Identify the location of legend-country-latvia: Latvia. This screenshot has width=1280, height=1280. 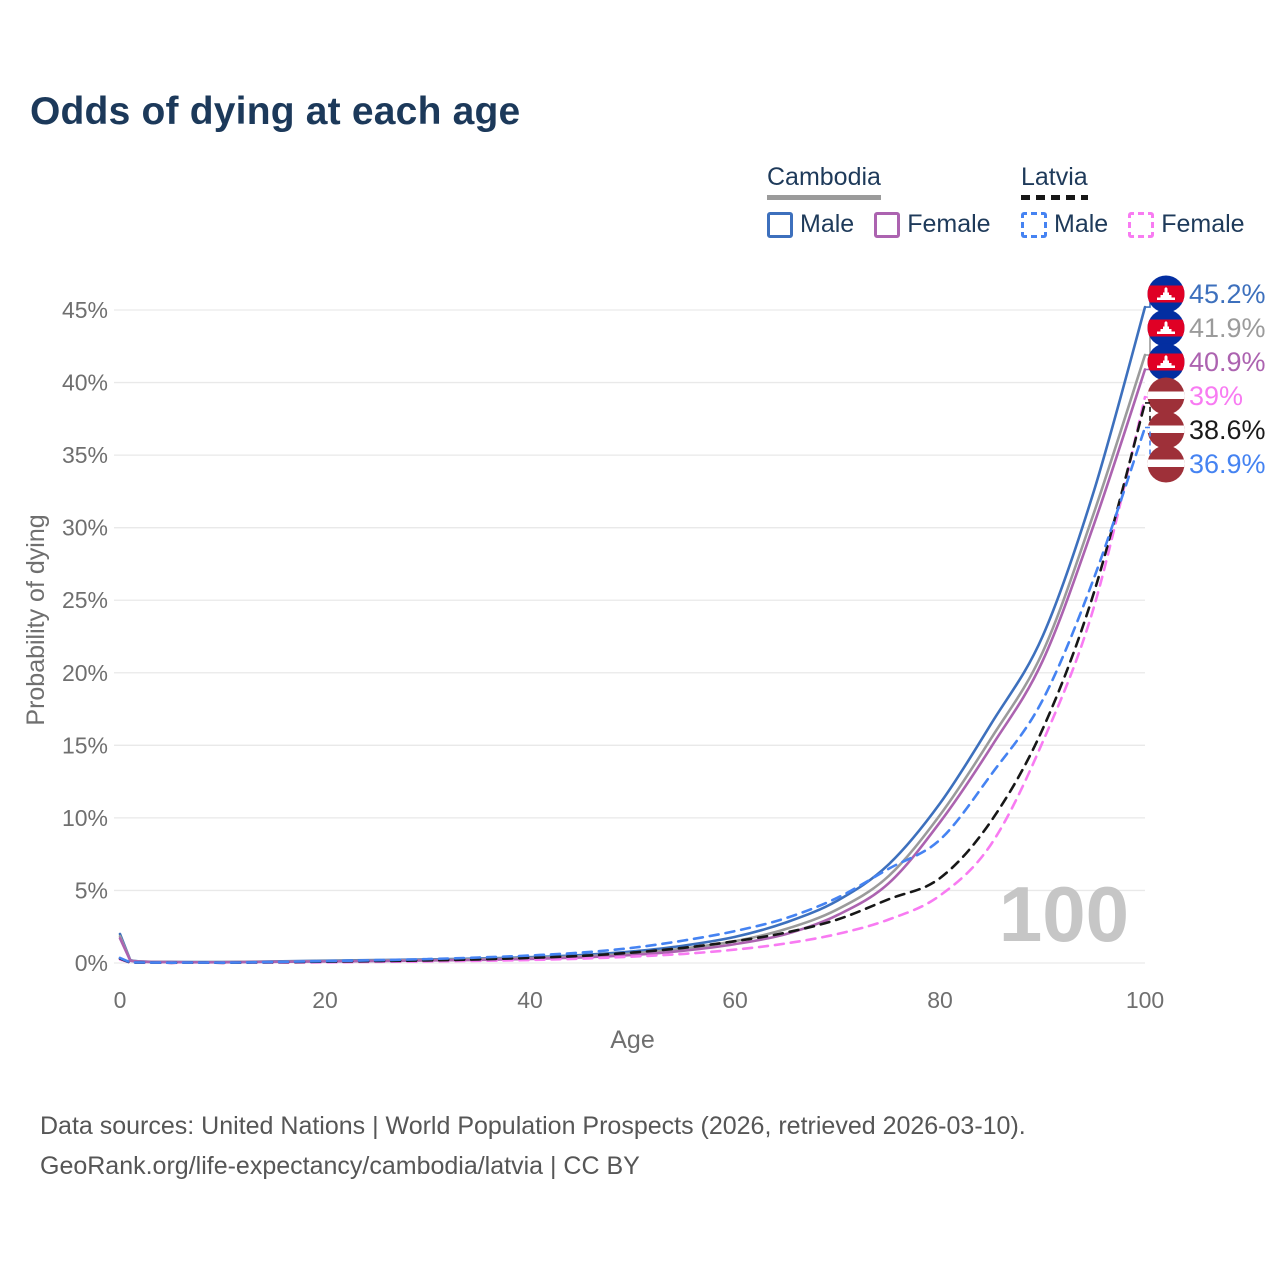
(1054, 181).